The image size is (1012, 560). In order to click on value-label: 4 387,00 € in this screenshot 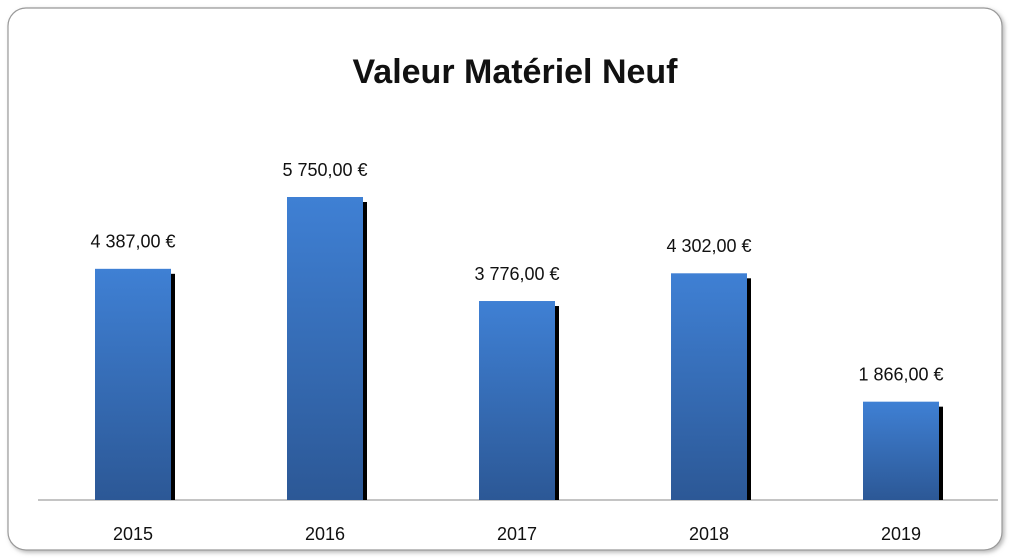, I will do `click(132, 242)`.